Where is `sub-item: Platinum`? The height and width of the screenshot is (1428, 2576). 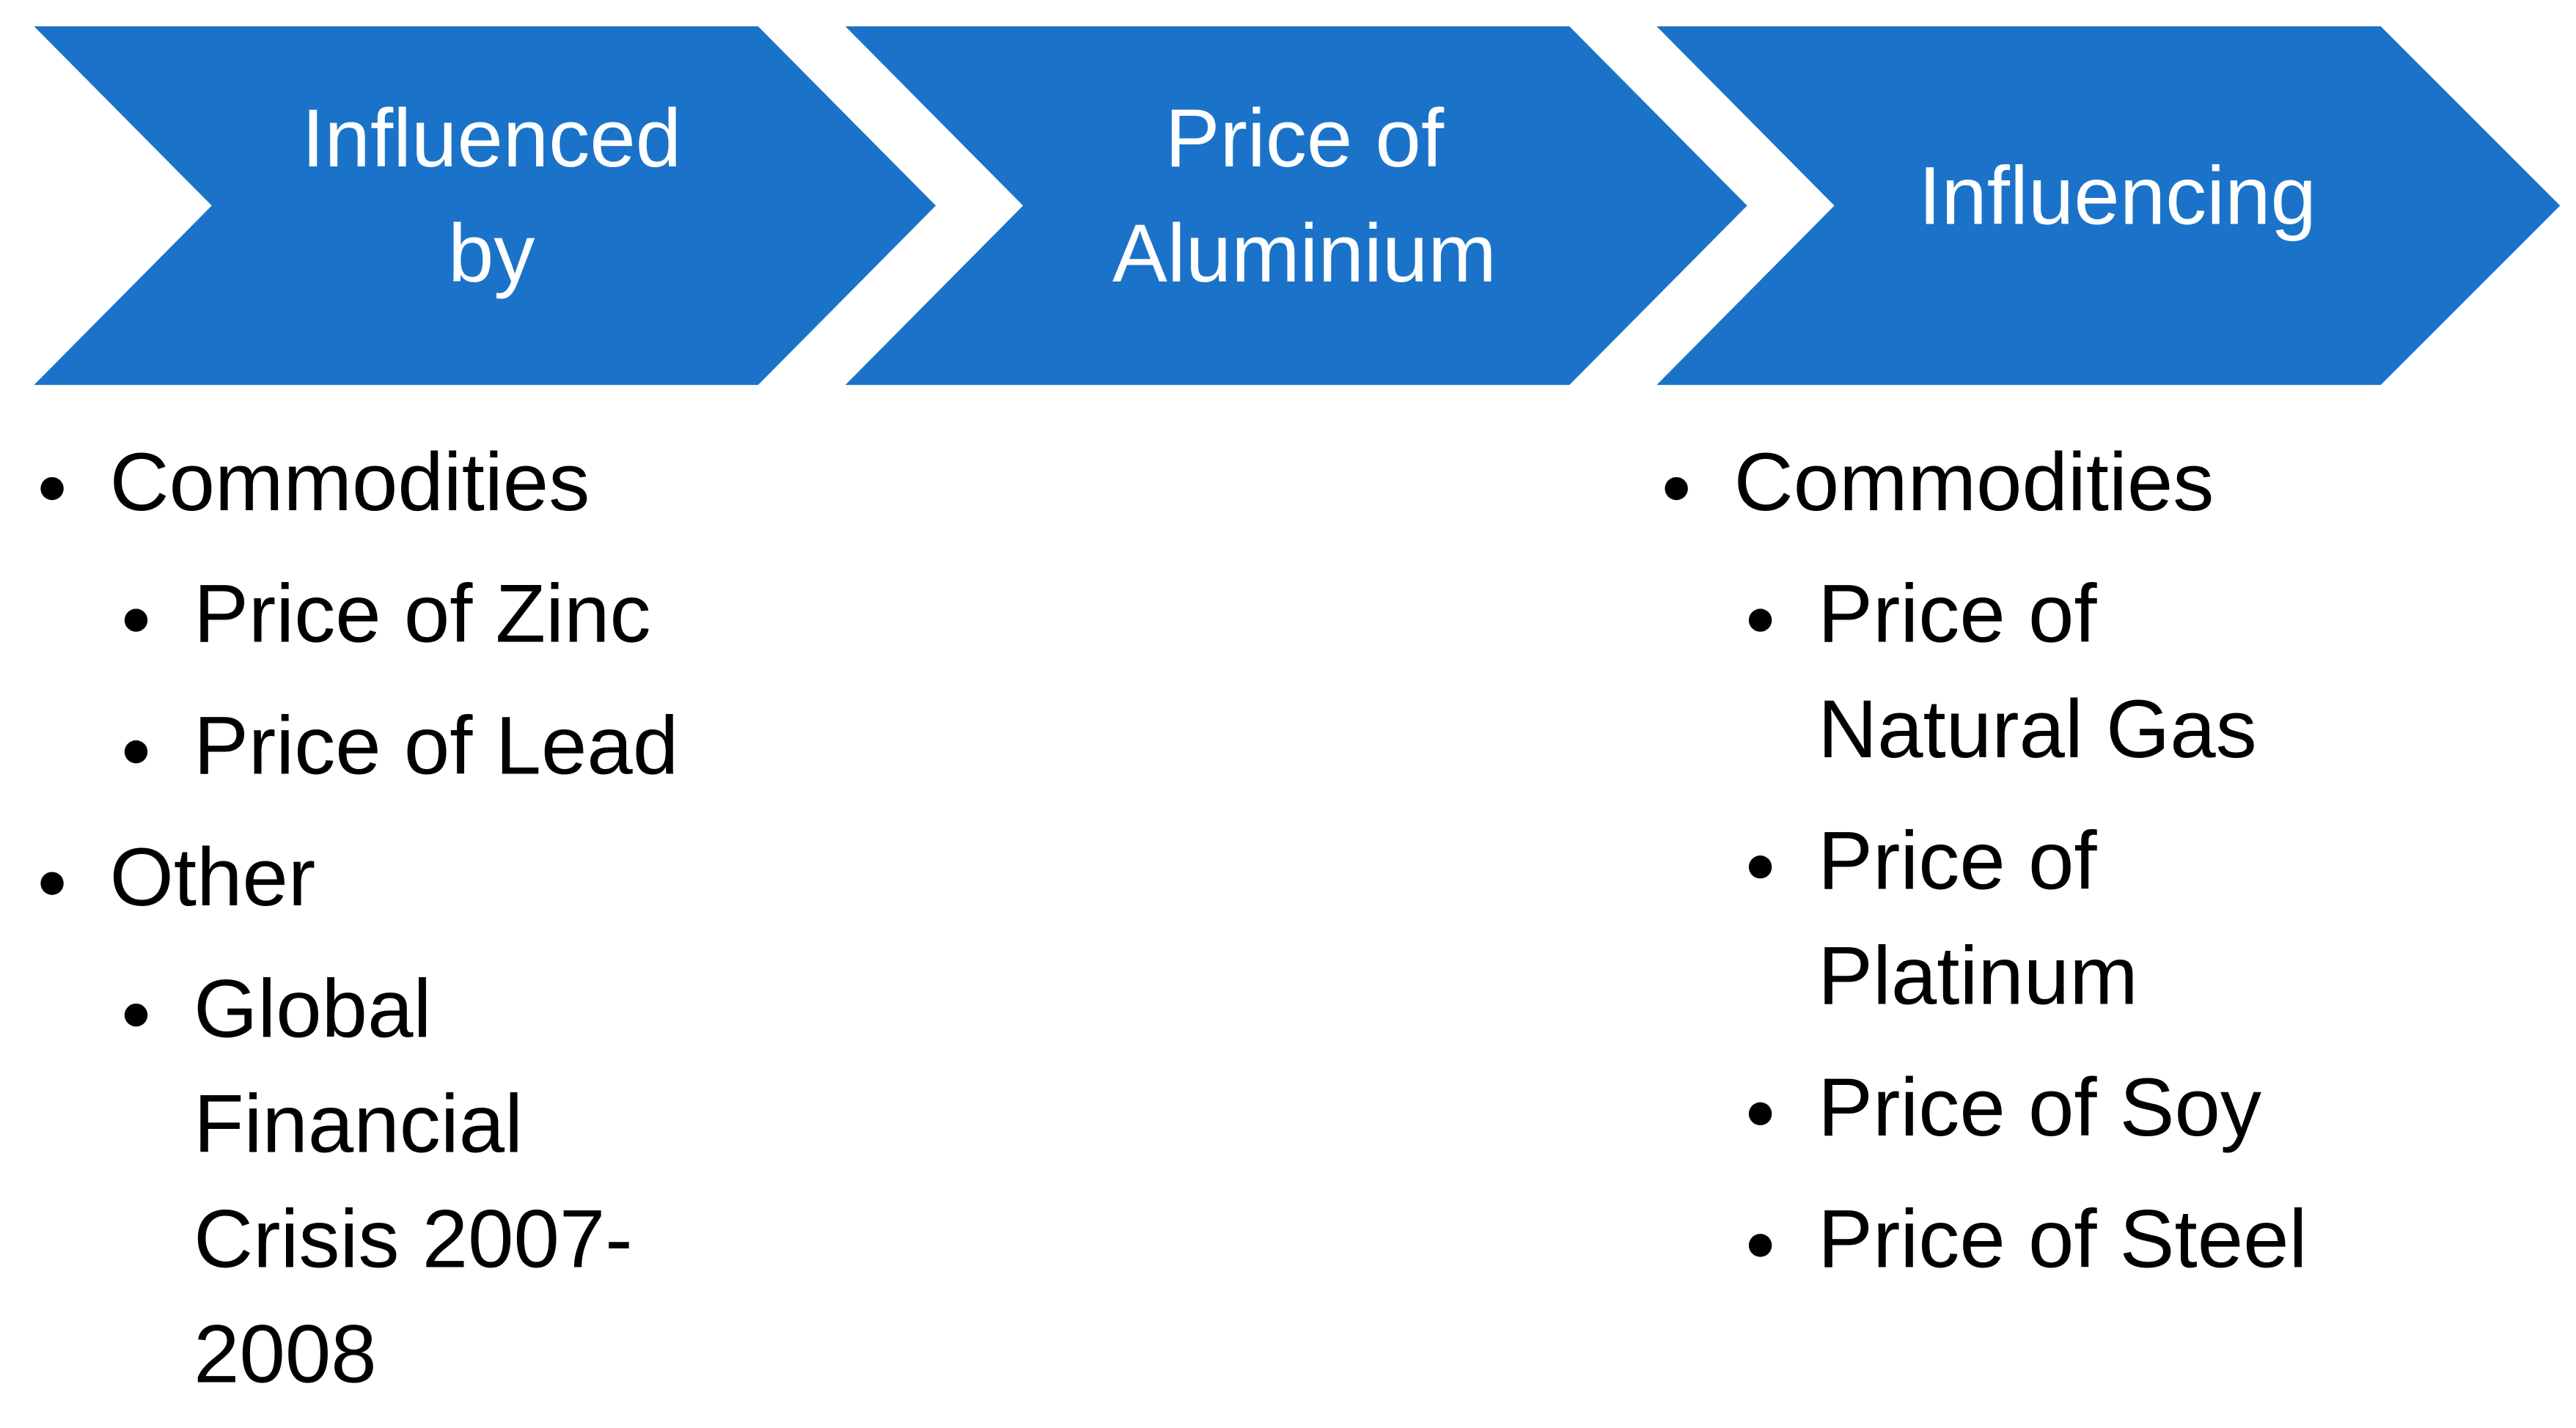 sub-item: Platinum is located at coordinates (1978, 975).